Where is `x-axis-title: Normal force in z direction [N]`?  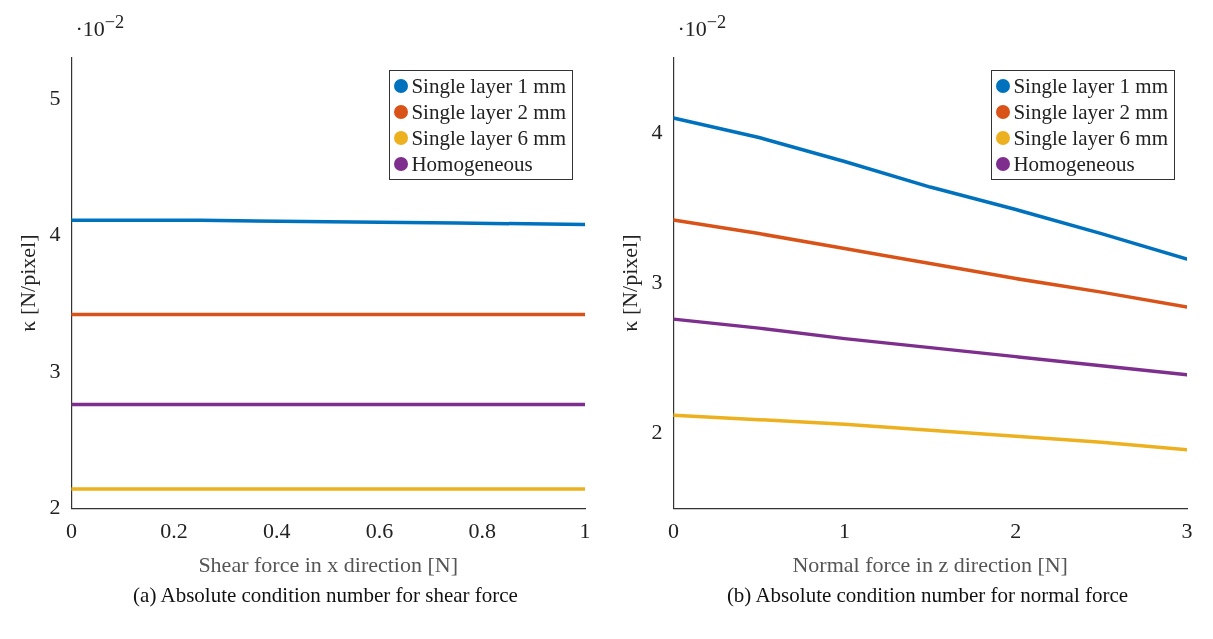
x-axis-title: Normal force in z direction [N] is located at coordinates (930, 564).